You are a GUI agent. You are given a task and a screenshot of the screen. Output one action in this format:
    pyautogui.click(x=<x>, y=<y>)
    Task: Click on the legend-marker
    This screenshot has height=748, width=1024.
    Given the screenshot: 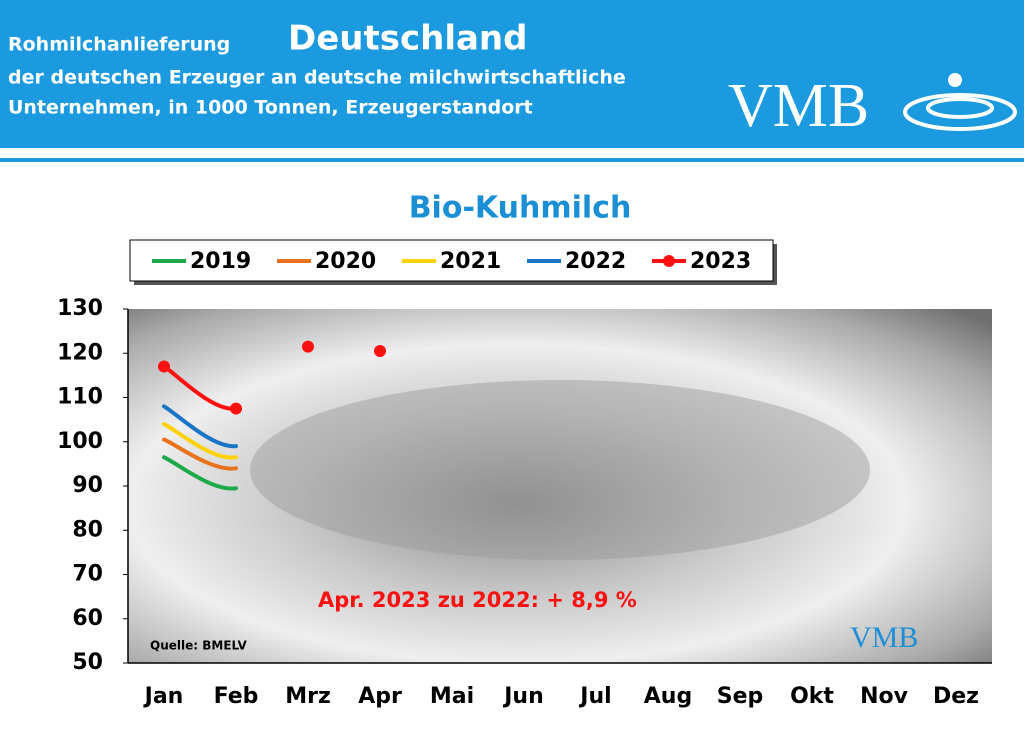 What is the action you would take?
    pyautogui.click(x=669, y=261)
    